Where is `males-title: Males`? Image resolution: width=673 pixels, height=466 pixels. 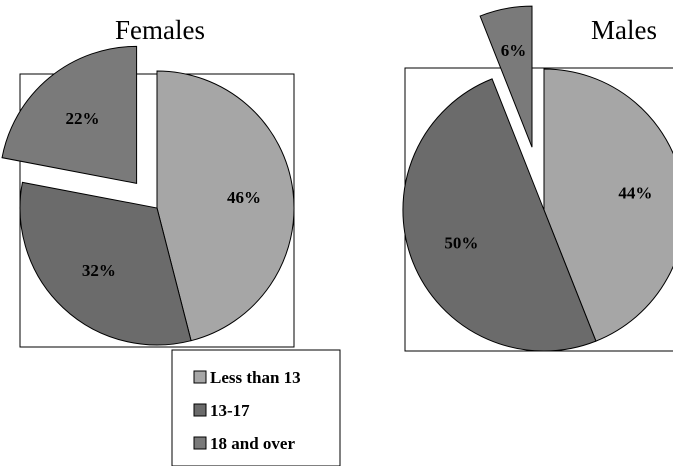
males-title: Males is located at coordinates (624, 30).